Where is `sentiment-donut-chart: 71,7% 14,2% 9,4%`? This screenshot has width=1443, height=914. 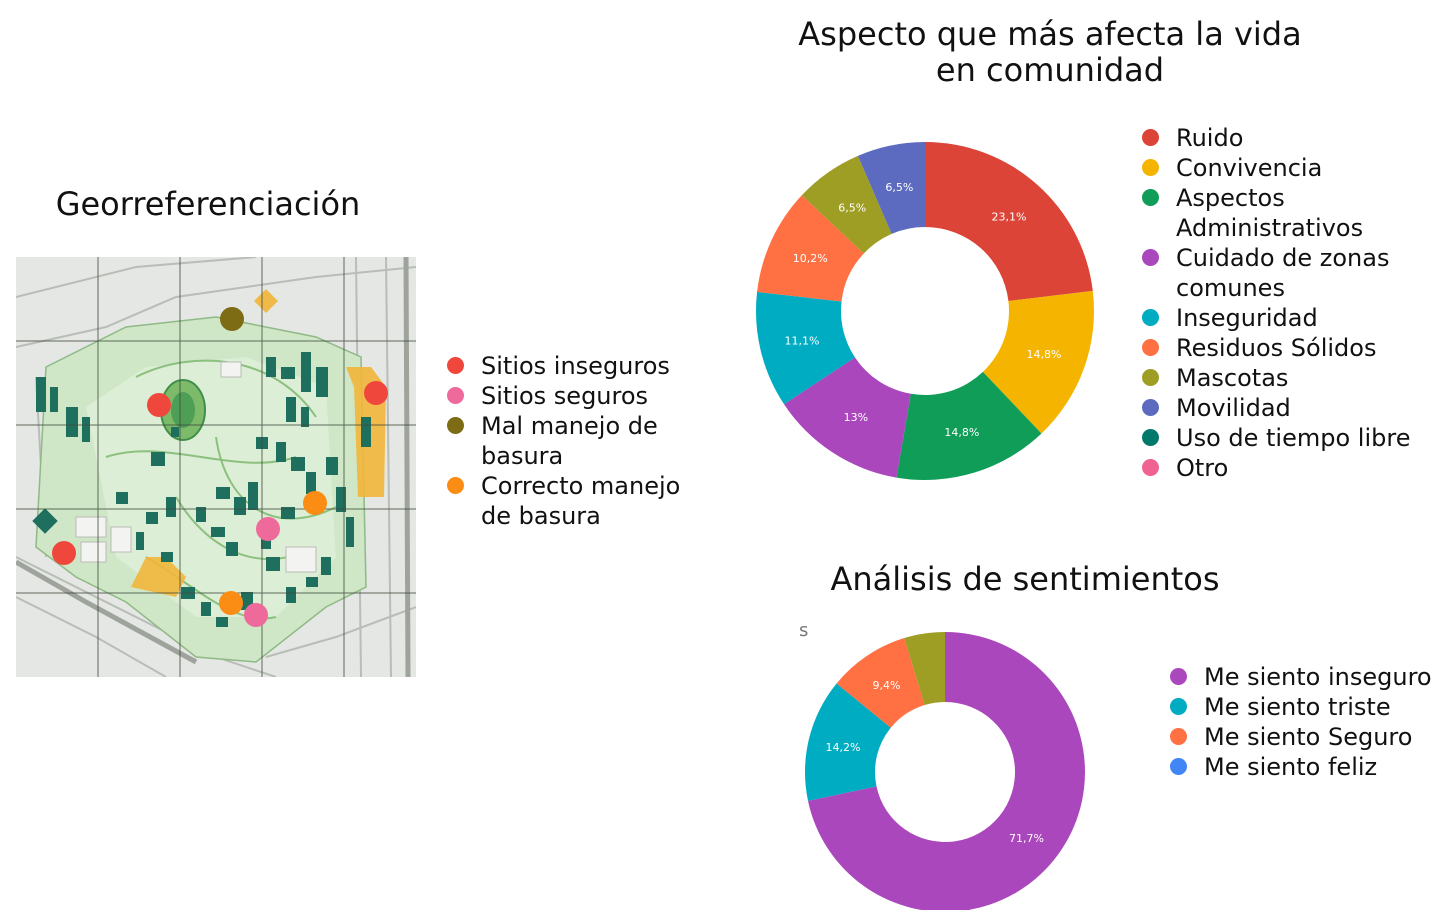 sentiment-donut-chart: 71,7% 14,2% 9,4% is located at coordinates (945, 771).